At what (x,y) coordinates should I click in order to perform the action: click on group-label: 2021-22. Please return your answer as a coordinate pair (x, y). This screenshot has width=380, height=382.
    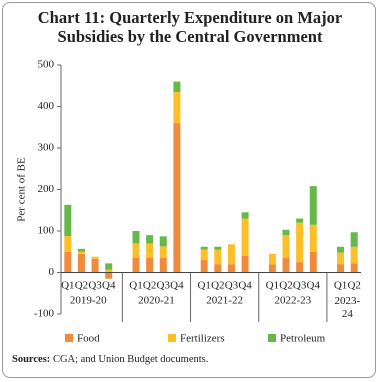
    Looking at the image, I should click on (224, 301).